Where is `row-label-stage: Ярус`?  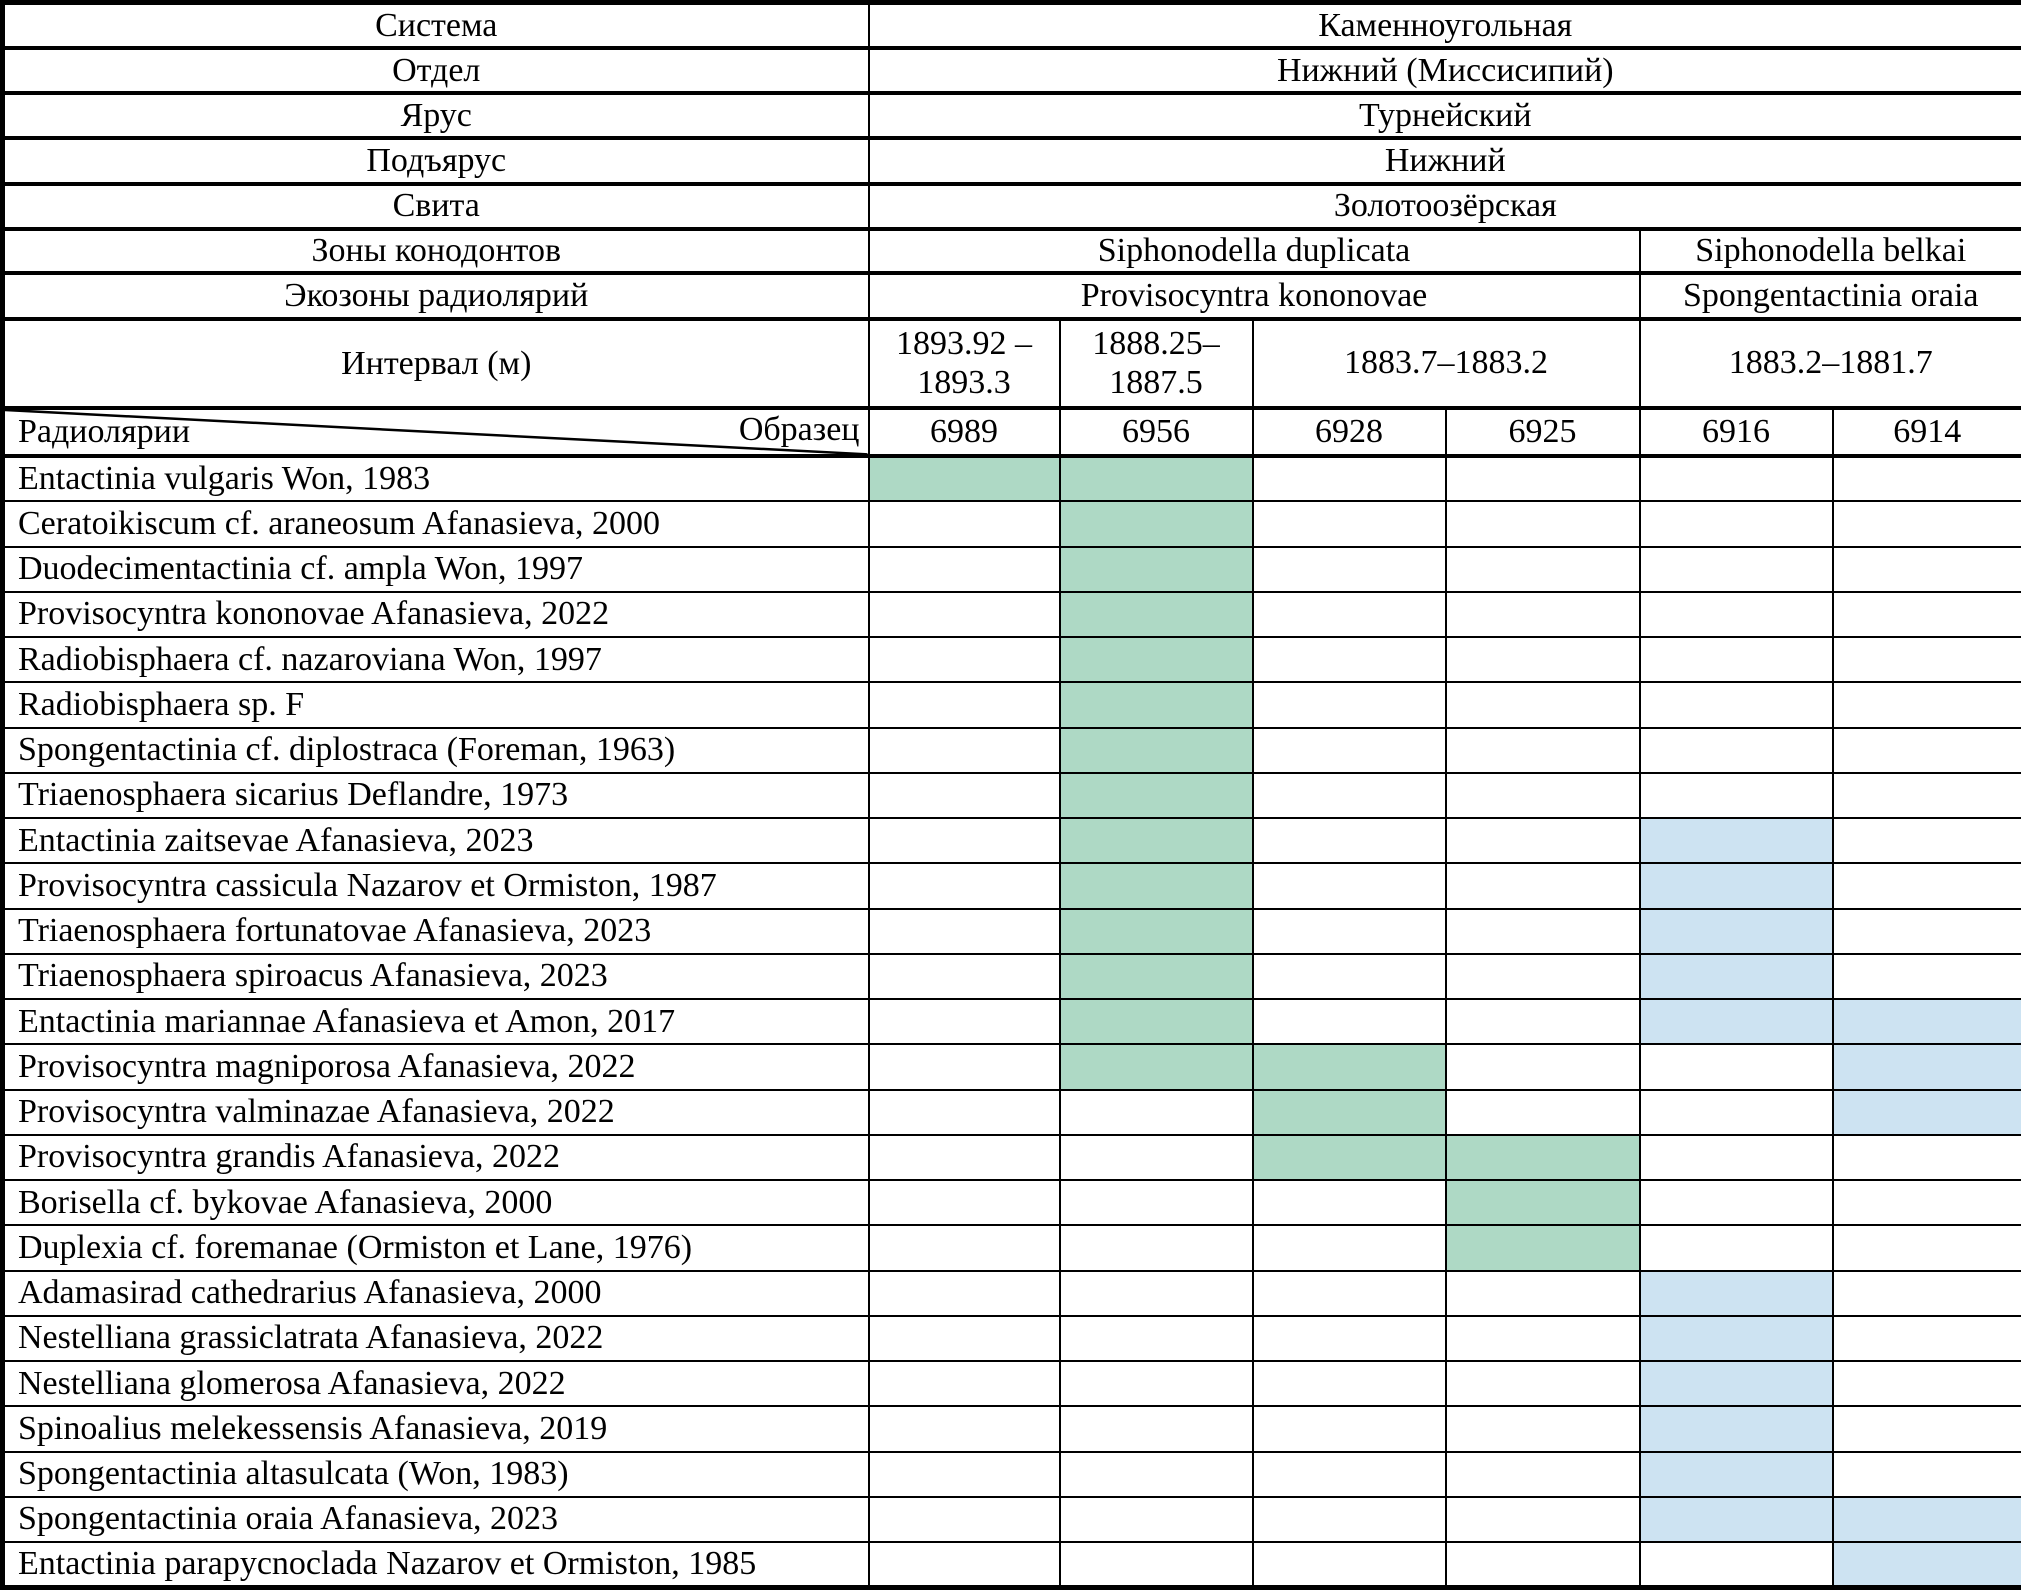 row-label-stage: Ярус is located at coordinates (435, 115).